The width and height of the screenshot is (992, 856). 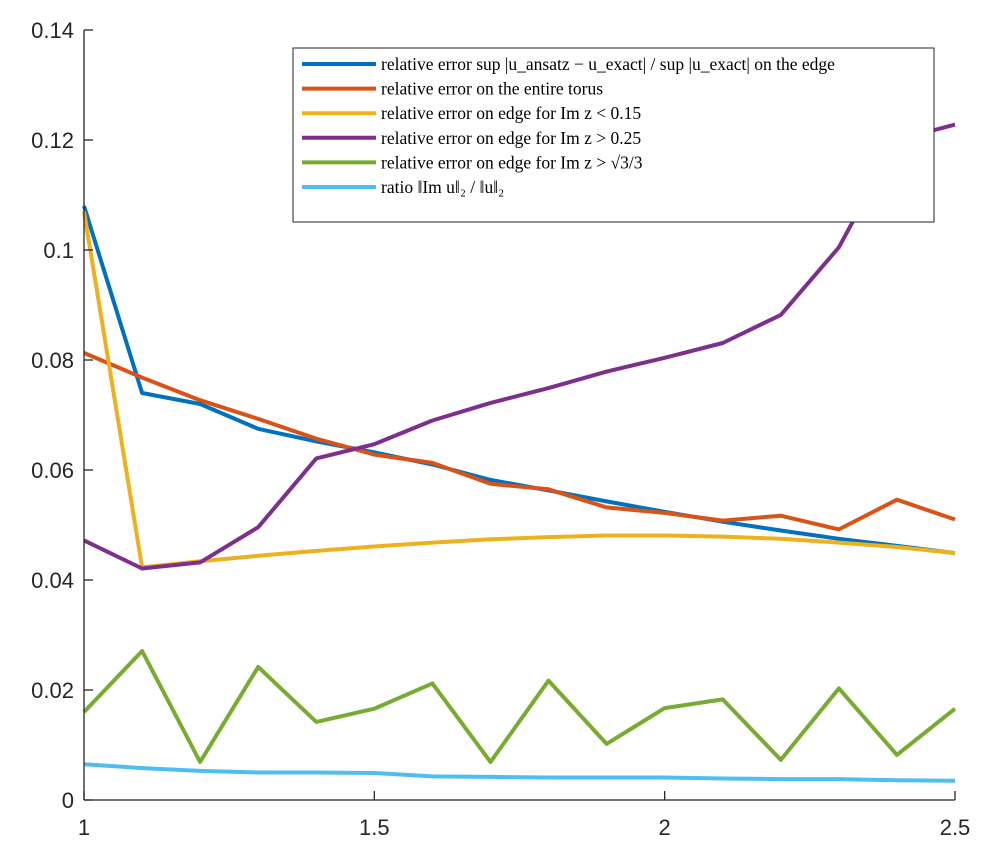 I want to click on legend-label-6: ratio ‖Im u‖₂ / ‖u‖₂, so click(x=442, y=187).